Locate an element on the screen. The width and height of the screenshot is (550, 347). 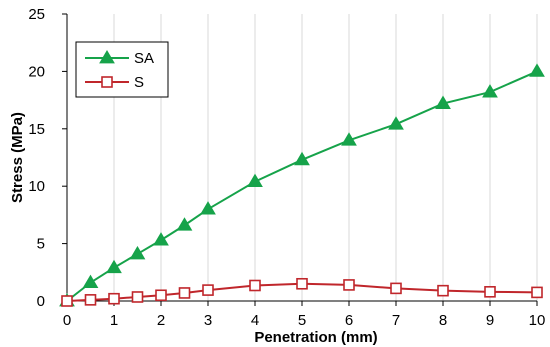
x-tick-label: 9 is located at coordinates (490, 320).